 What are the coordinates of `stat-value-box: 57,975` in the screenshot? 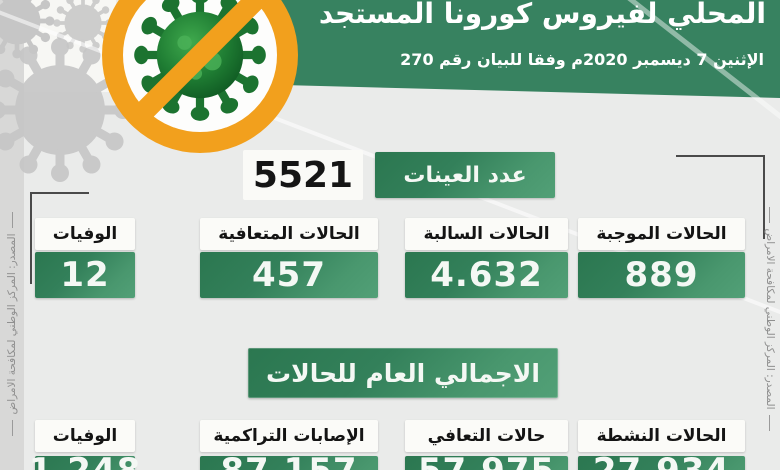 It's located at (486, 462).